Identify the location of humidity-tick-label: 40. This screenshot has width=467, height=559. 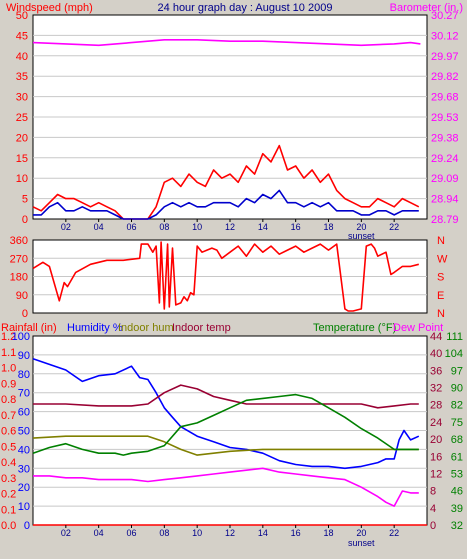
(24, 450).